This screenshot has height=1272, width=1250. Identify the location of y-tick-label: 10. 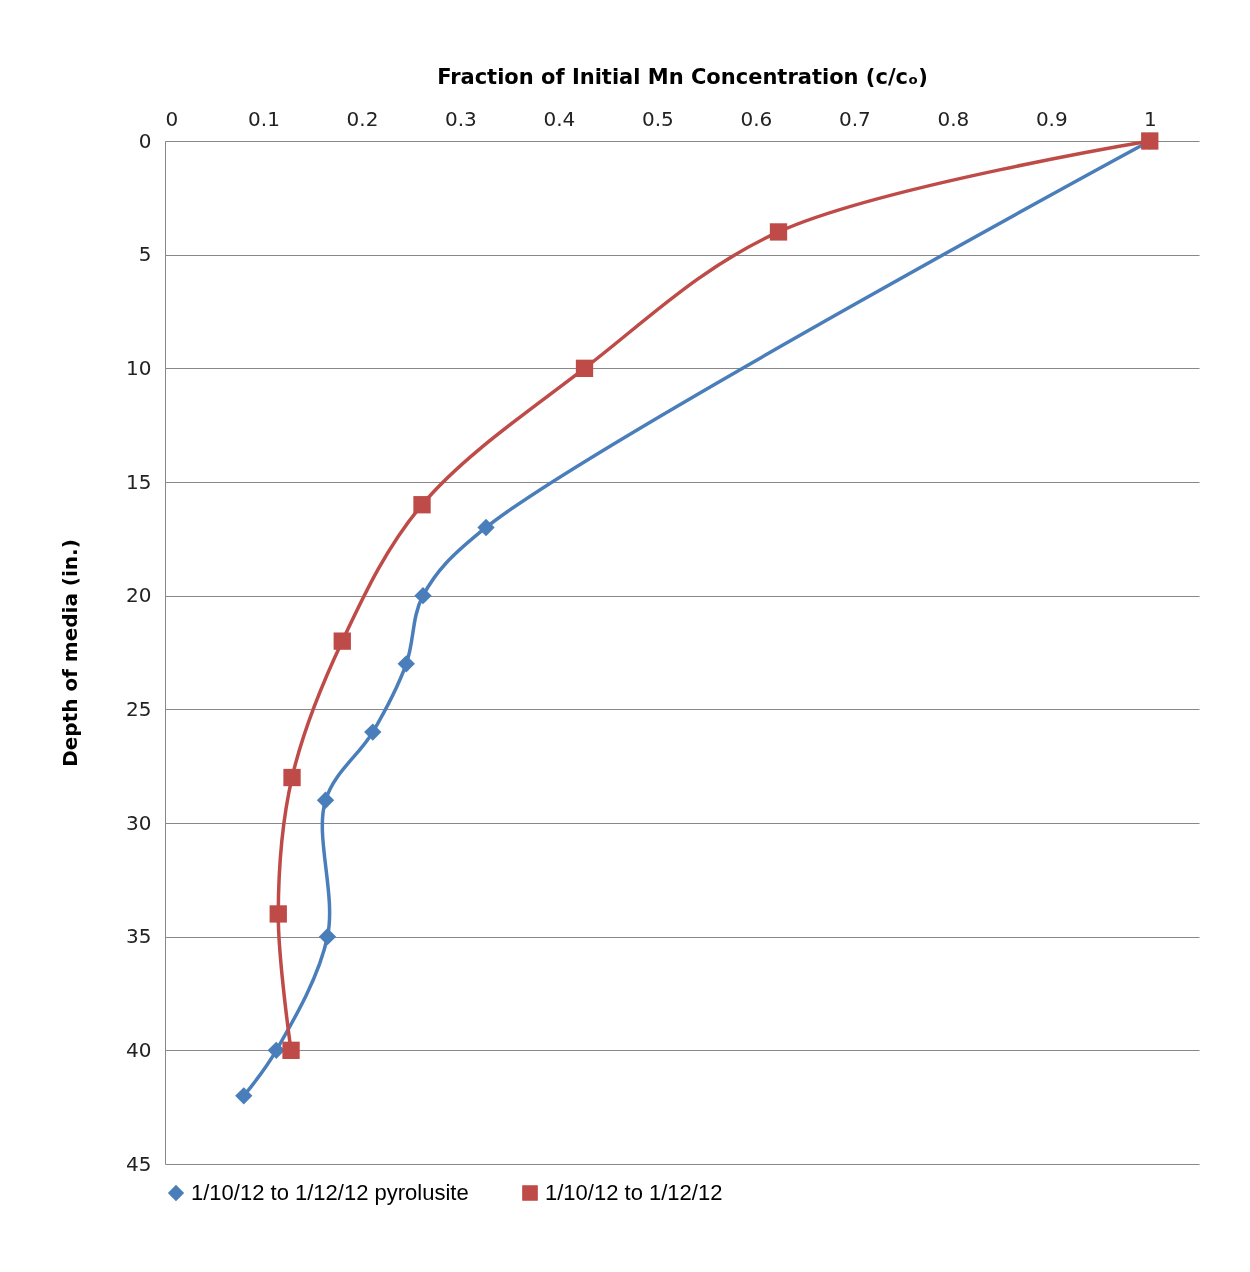
(139, 367).